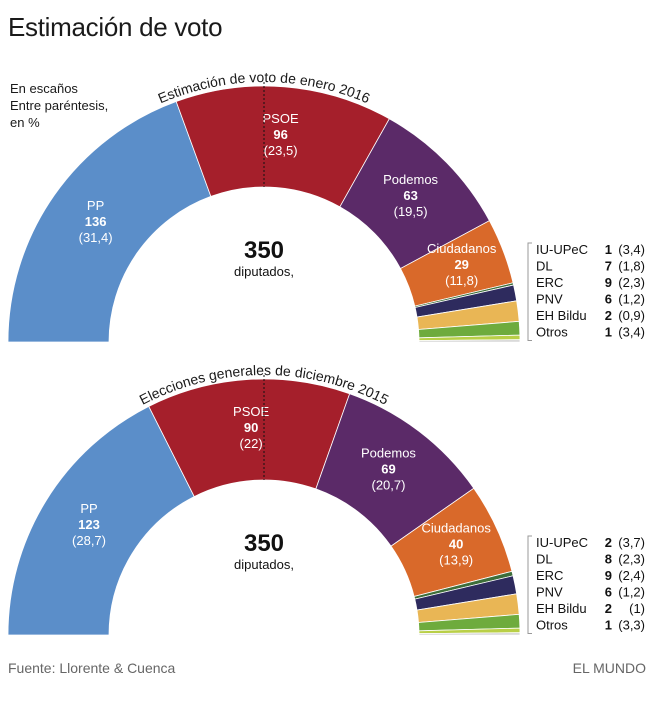 Image resolution: width=660 pixels, height=701 pixels. I want to click on chart-note: En escaños Entre paréntesis, en %, so click(59, 105).